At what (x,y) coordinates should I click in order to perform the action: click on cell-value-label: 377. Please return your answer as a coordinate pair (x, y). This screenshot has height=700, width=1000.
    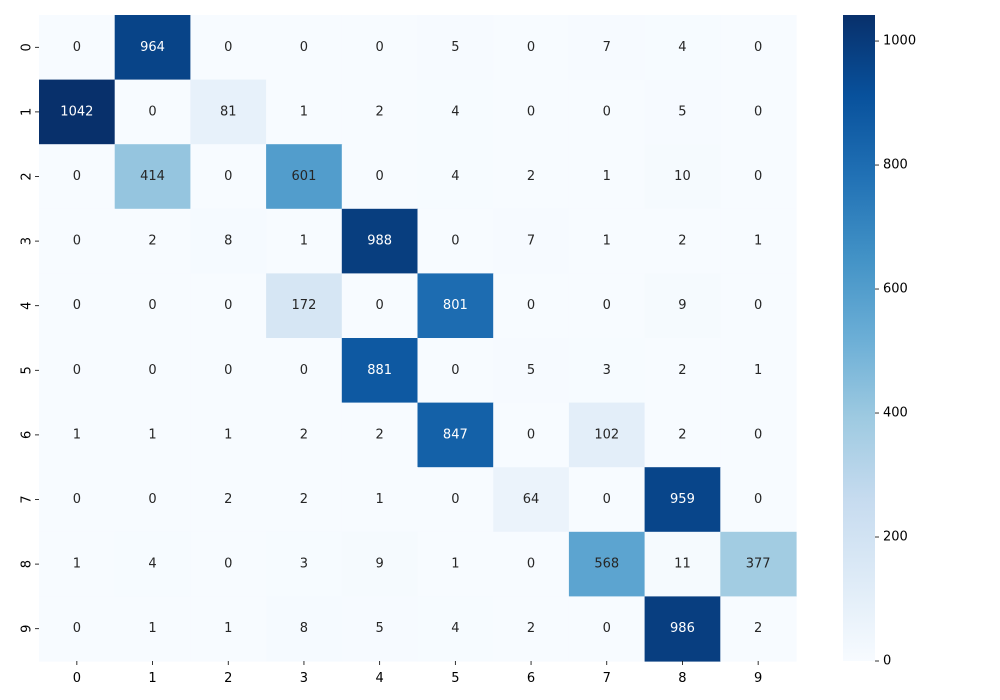
    Looking at the image, I should click on (758, 564).